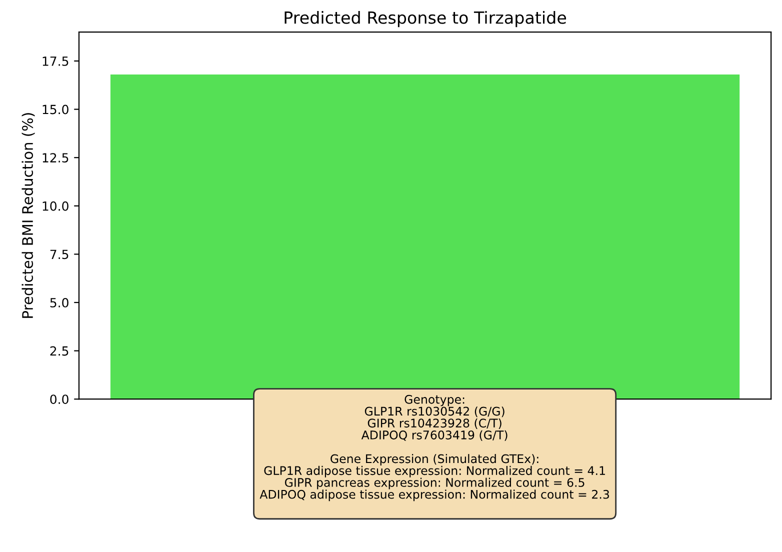  I want to click on y-tick-label: 17.5, so click(55, 61).